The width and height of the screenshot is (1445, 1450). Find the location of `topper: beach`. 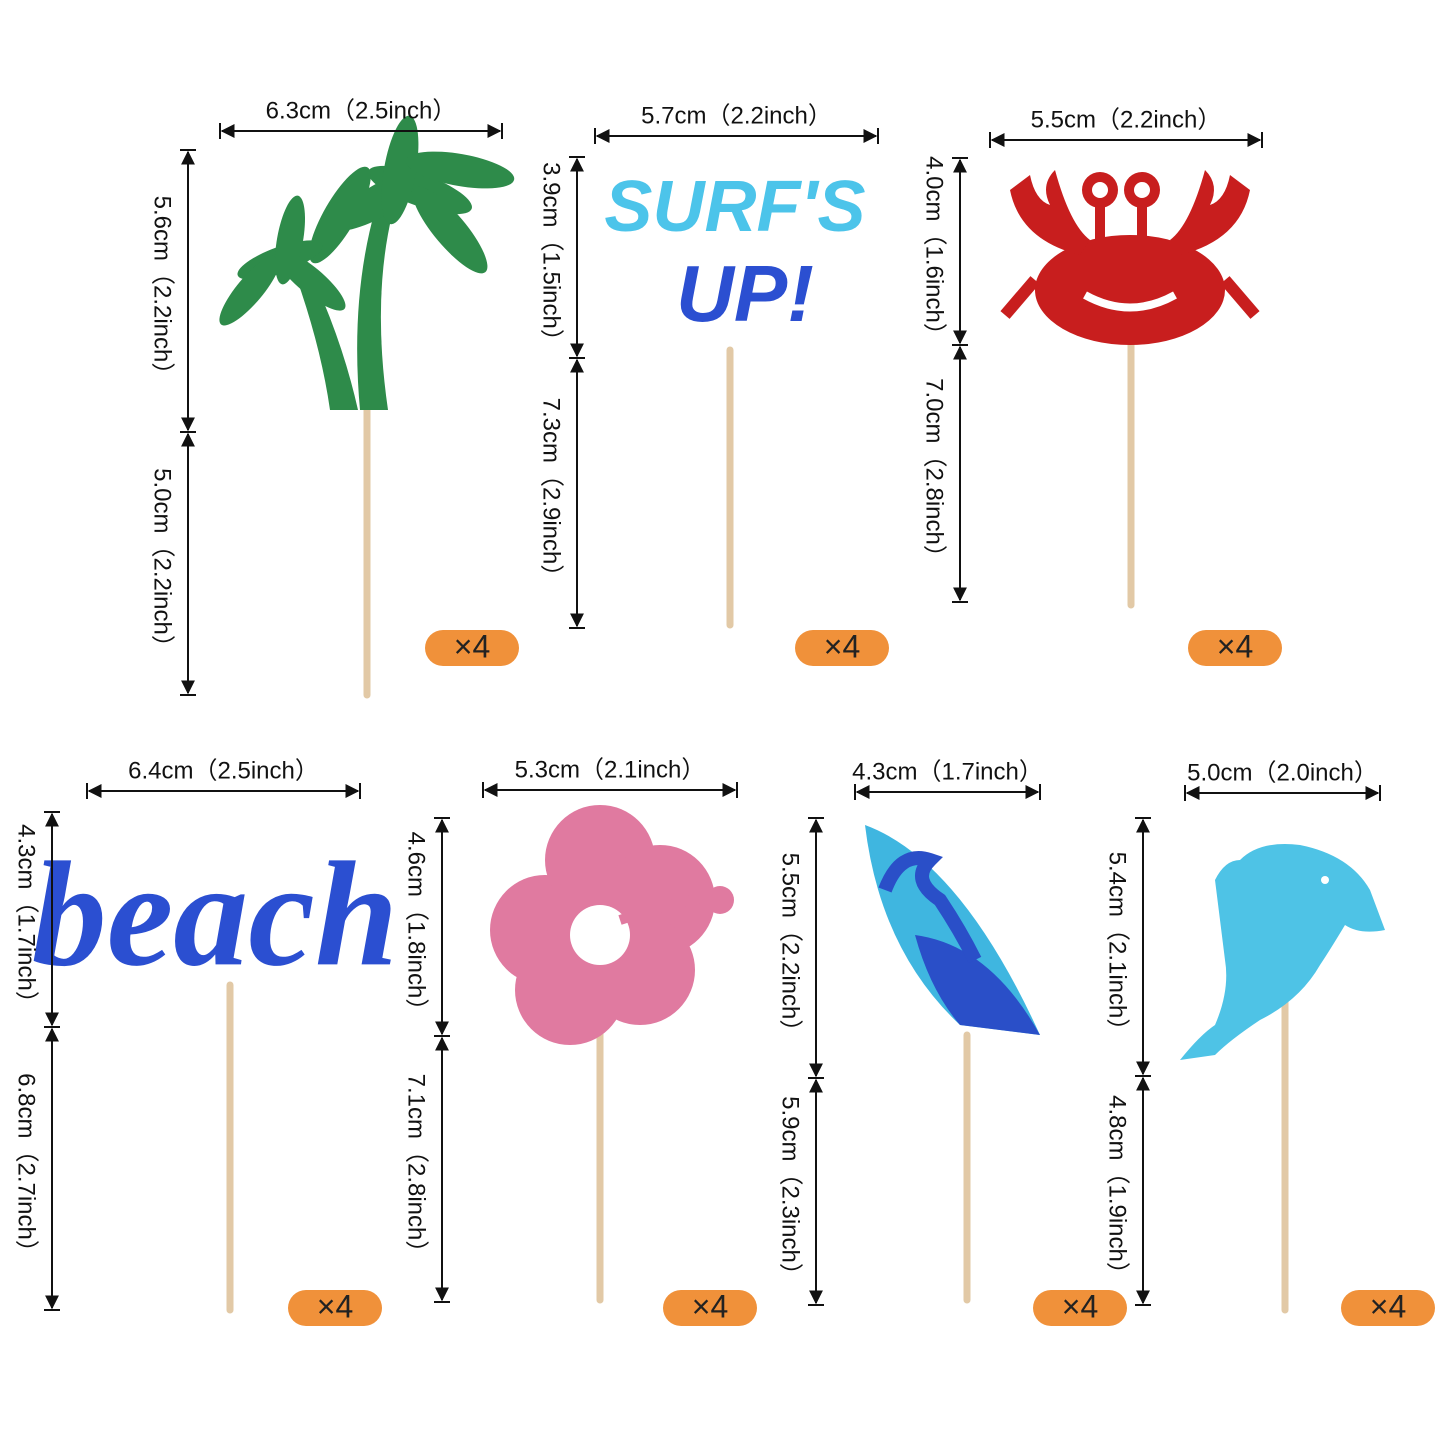

topper: beach is located at coordinates (215, 1072).